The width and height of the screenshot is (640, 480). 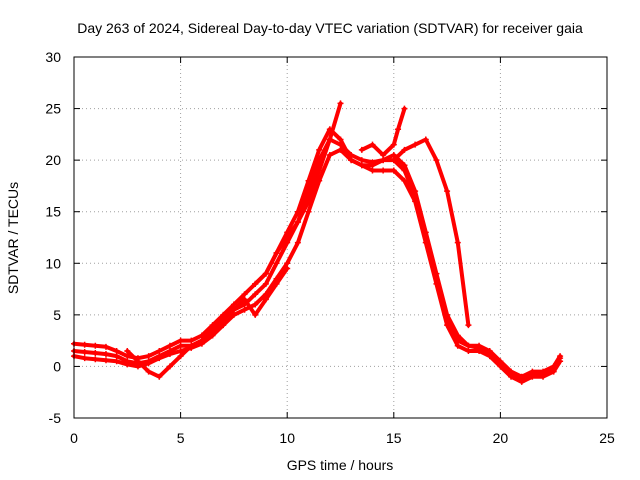 What do you see at coordinates (501, 438) in the screenshot?
I see `x-tick-label: 20` at bounding box center [501, 438].